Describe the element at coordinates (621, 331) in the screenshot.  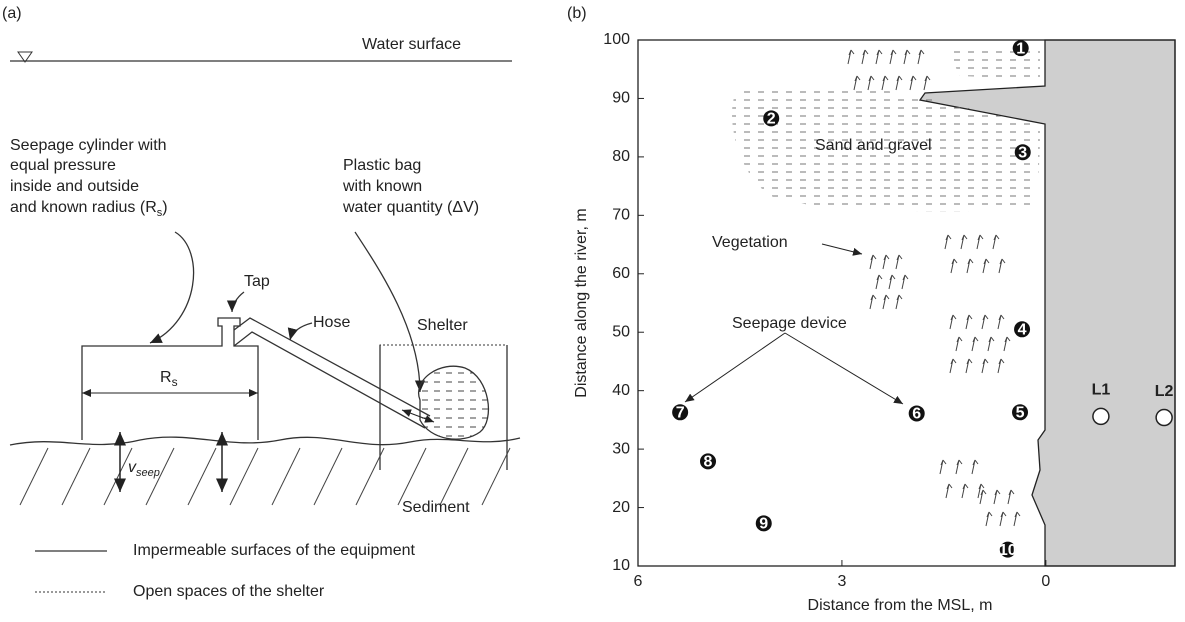
I see `y-tick-label: 50` at that location.